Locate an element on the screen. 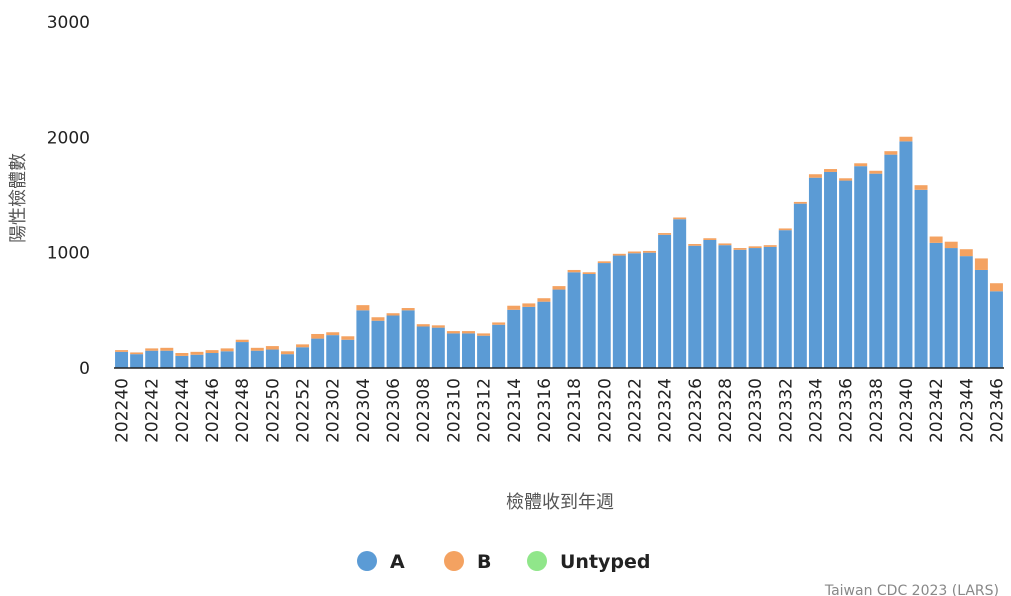 This screenshot has height=596, width=1011. y-tick-label: 3000 is located at coordinates (68, 23).